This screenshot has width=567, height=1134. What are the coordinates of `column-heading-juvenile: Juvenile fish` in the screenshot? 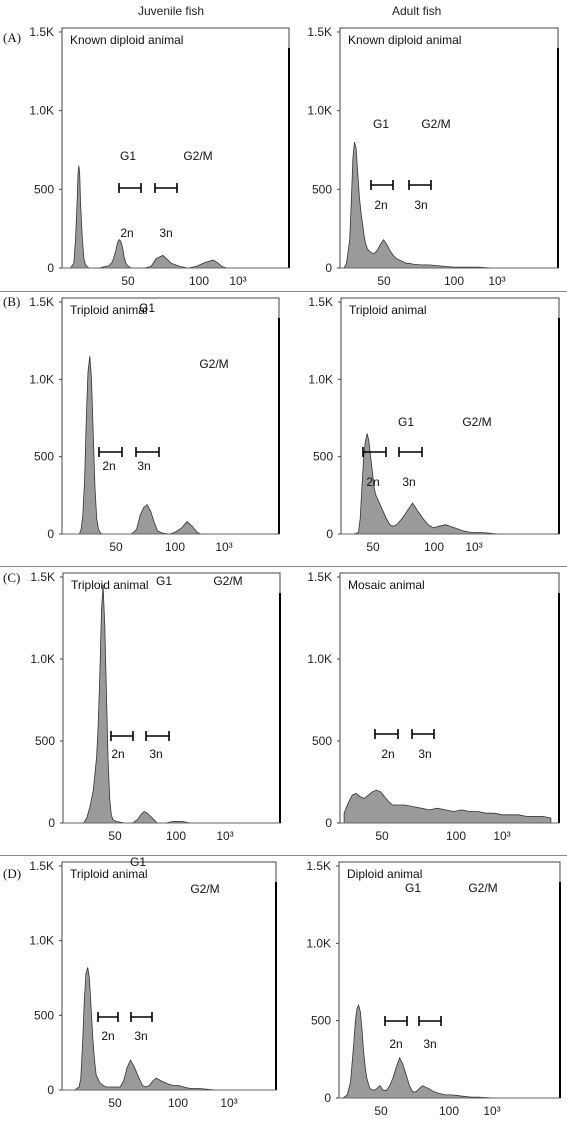 It's located at (171, 11).